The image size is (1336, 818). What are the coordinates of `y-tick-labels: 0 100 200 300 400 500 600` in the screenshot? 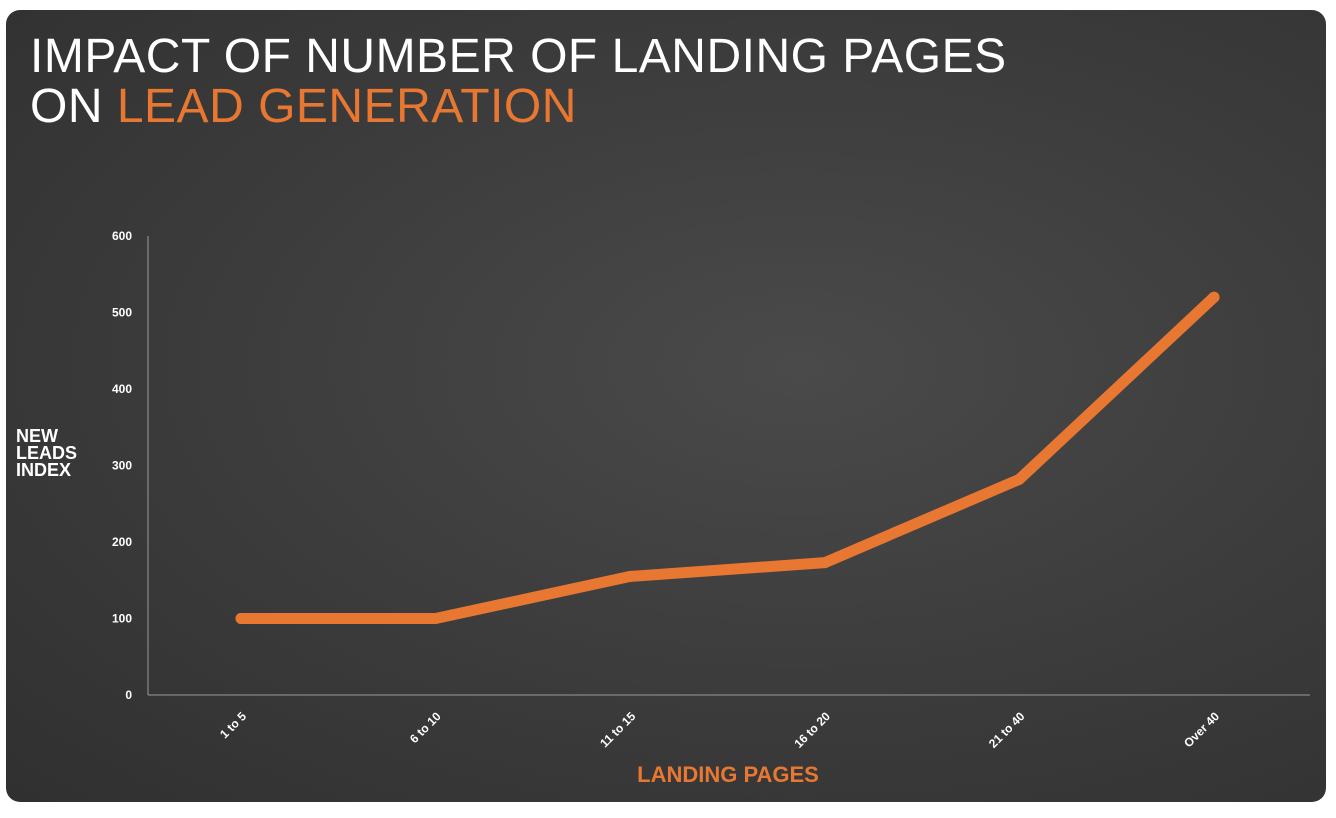 It's located at (122, 465).